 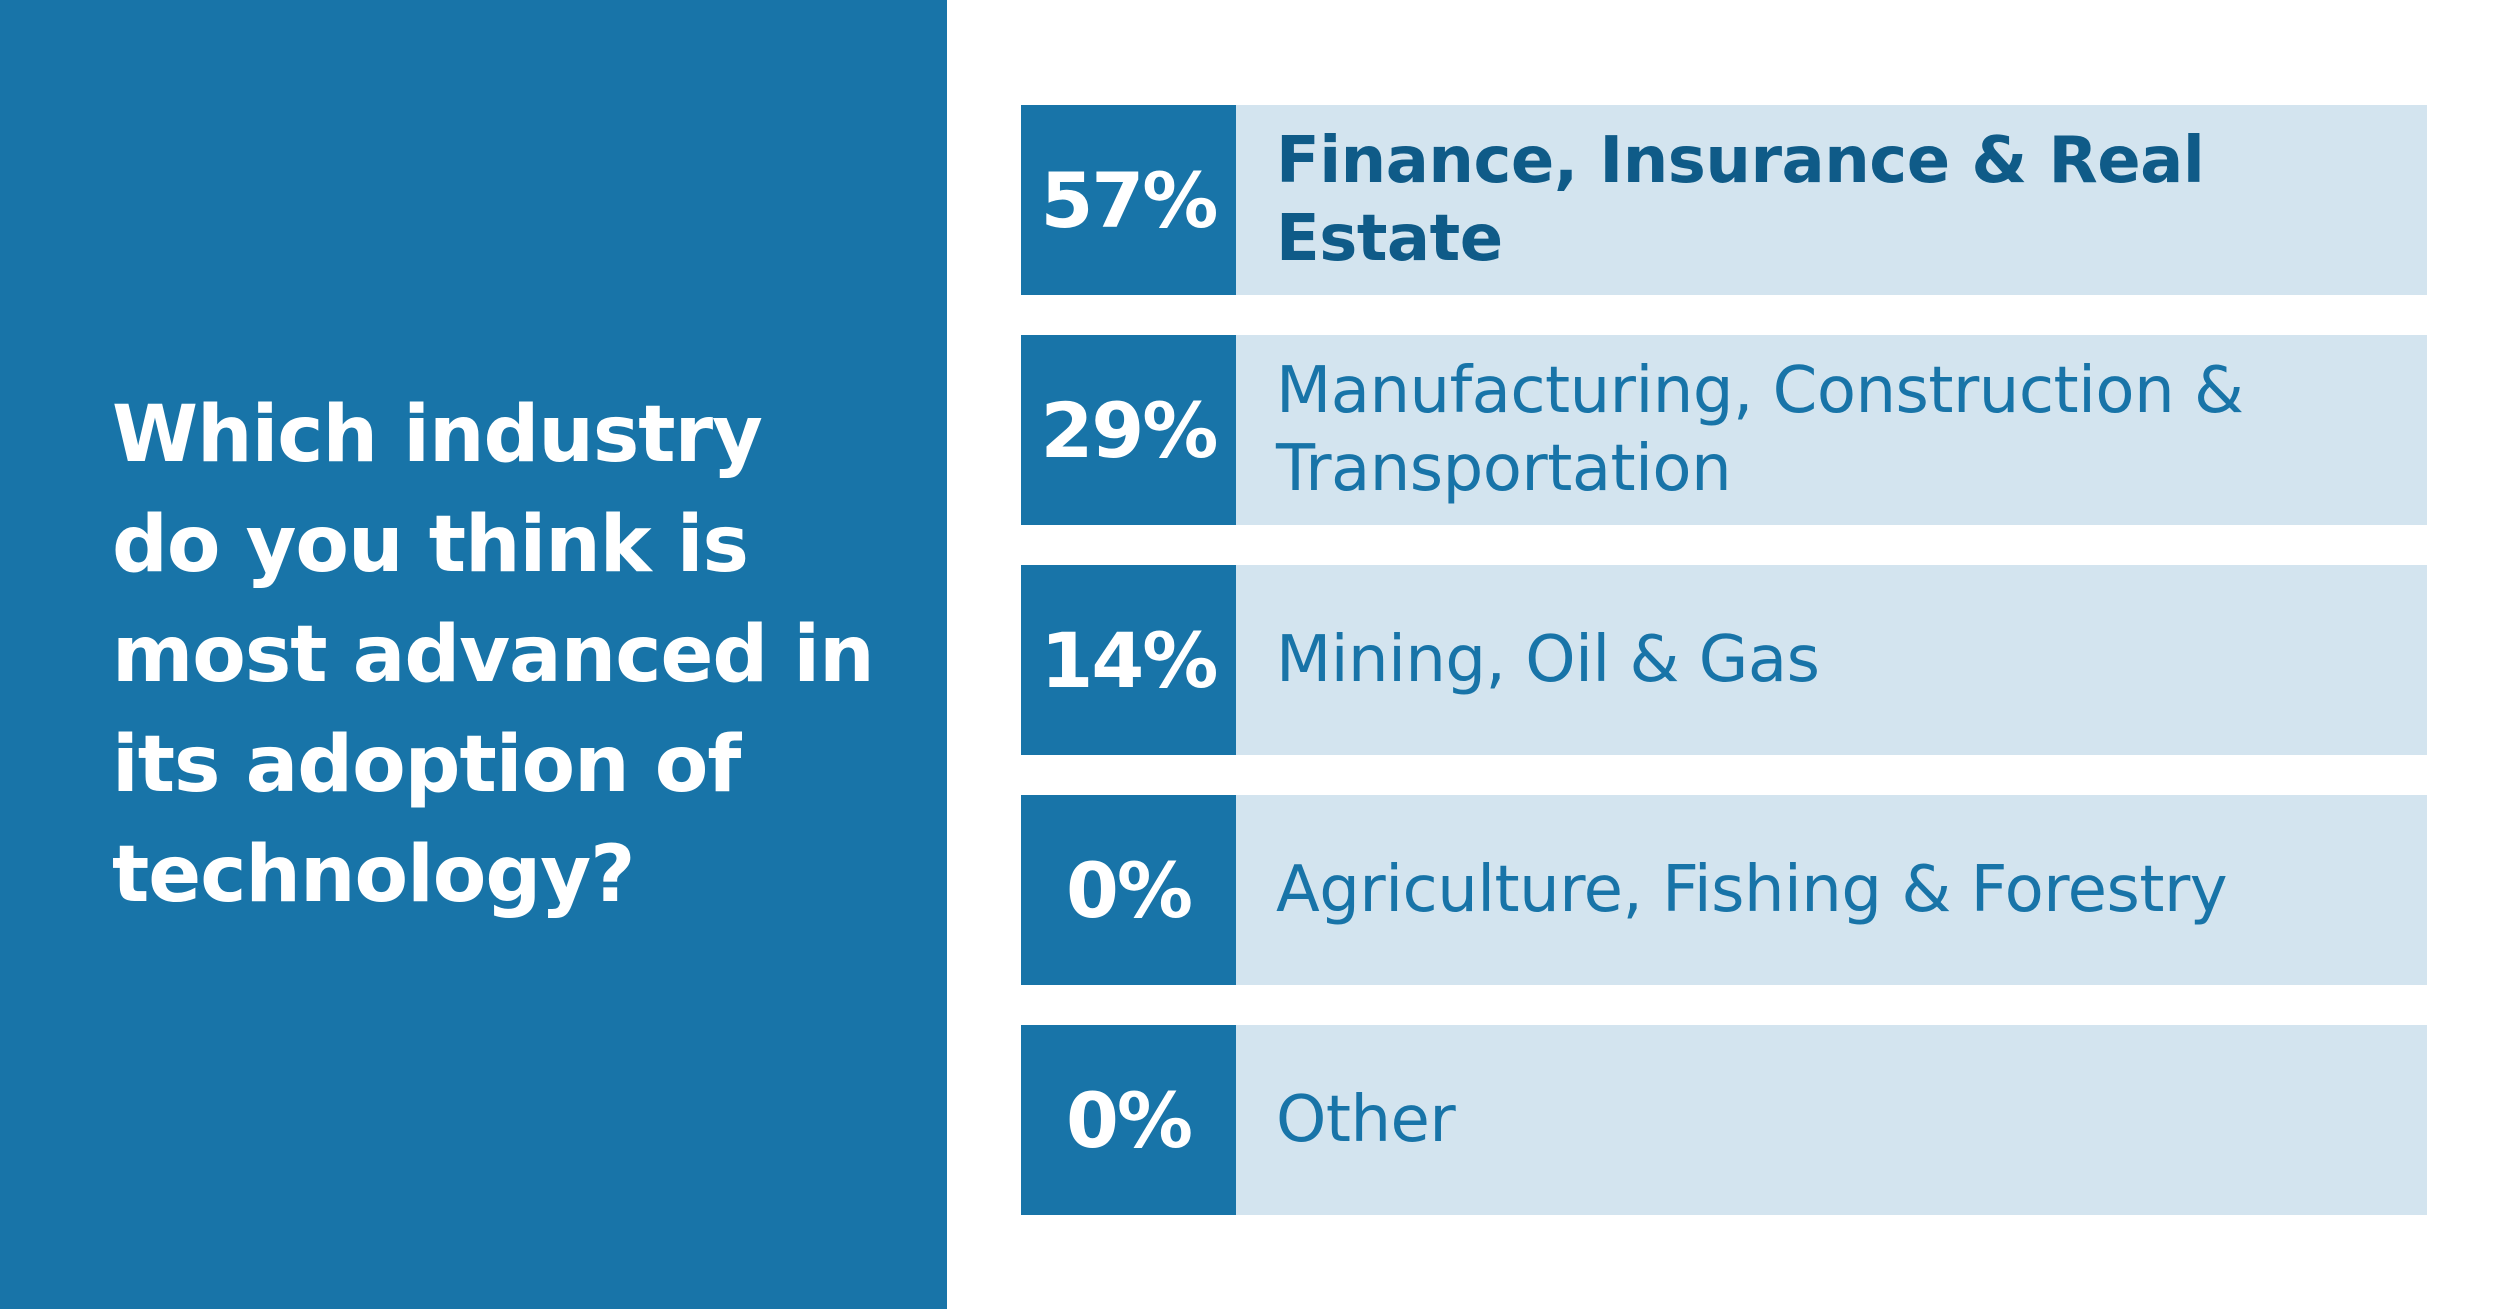 What do you see at coordinates (1366, 1120) in the screenshot?
I see `category-label: Other` at bounding box center [1366, 1120].